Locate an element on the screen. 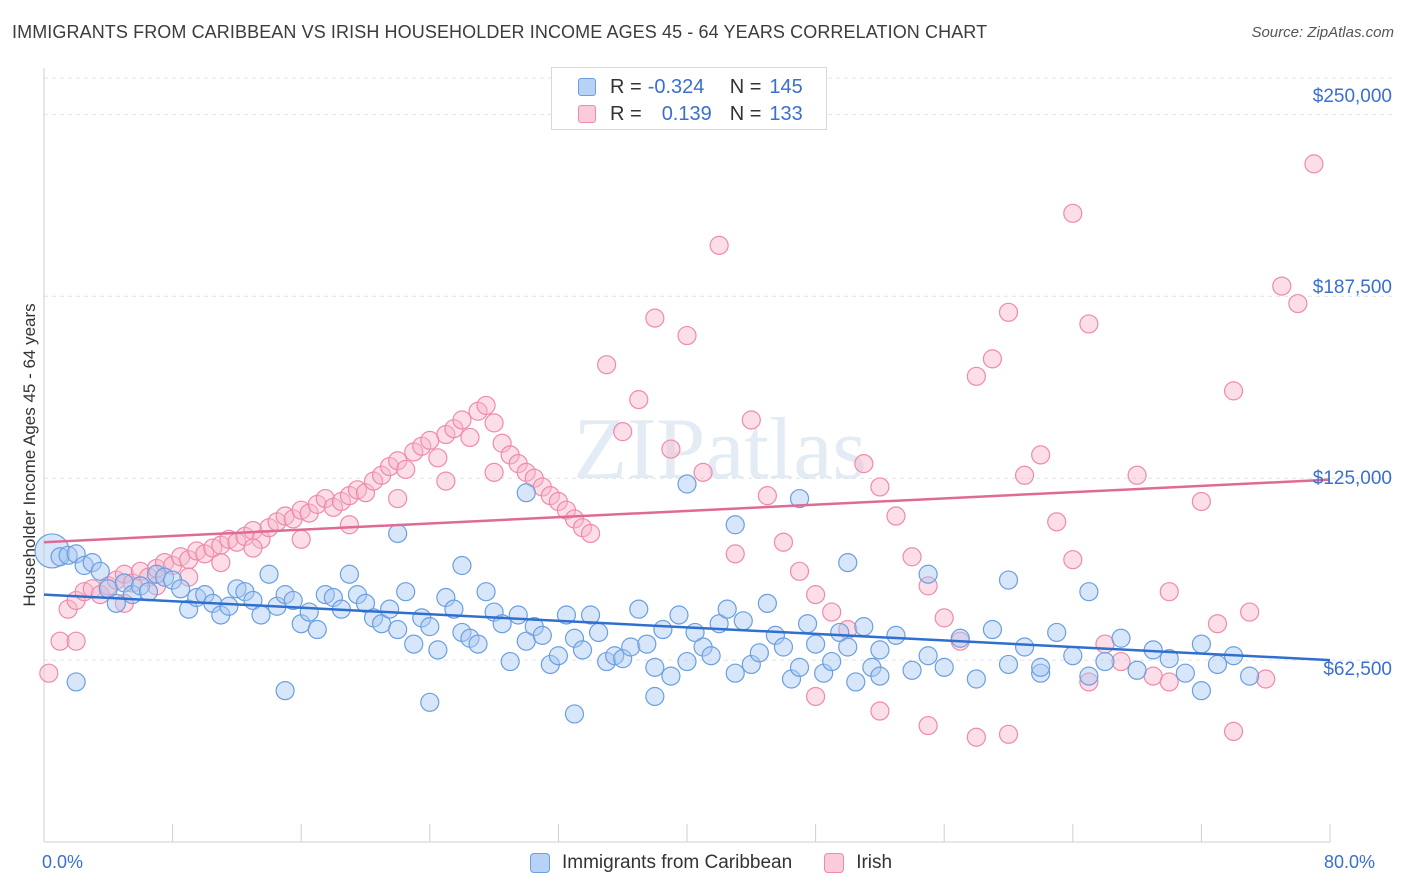  r-value-caribbean: -0.324 is located at coordinates (676, 86).